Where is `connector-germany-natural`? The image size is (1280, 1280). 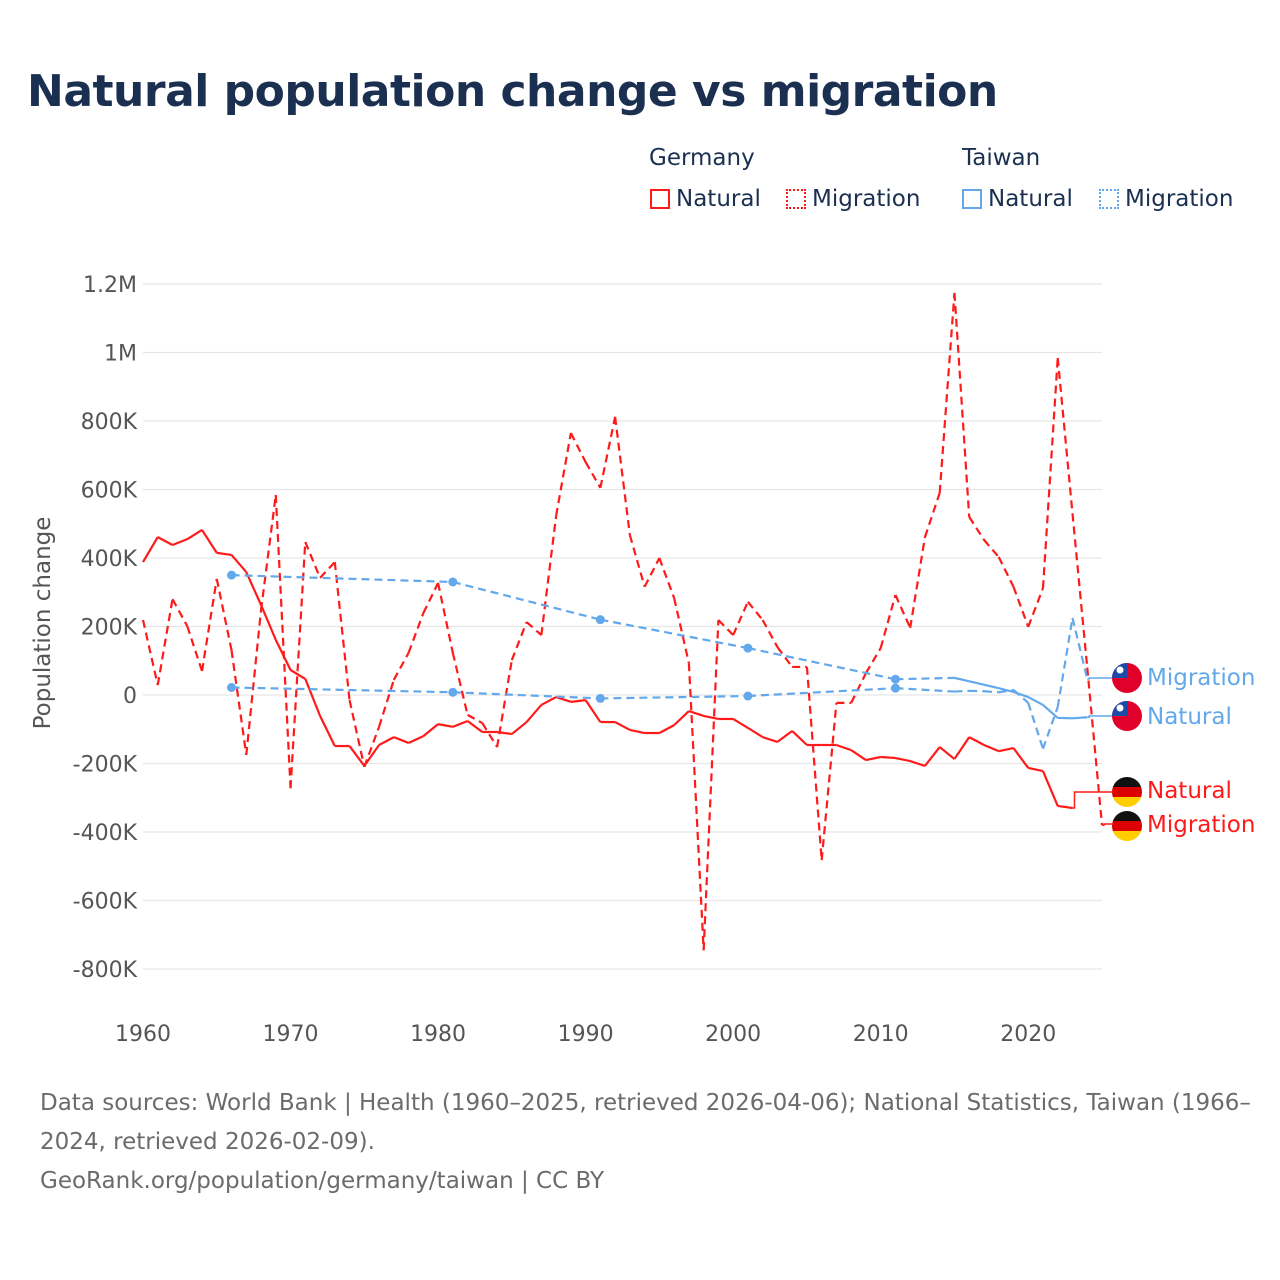
connector-germany-natural is located at coordinates (1092, 800).